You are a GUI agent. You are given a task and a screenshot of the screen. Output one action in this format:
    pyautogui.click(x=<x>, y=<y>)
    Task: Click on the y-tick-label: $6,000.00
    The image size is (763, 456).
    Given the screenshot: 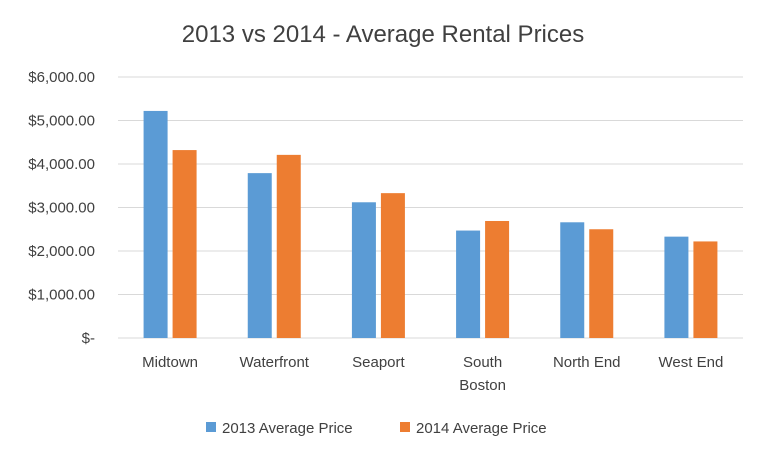 What is the action you would take?
    pyautogui.click(x=61, y=77)
    